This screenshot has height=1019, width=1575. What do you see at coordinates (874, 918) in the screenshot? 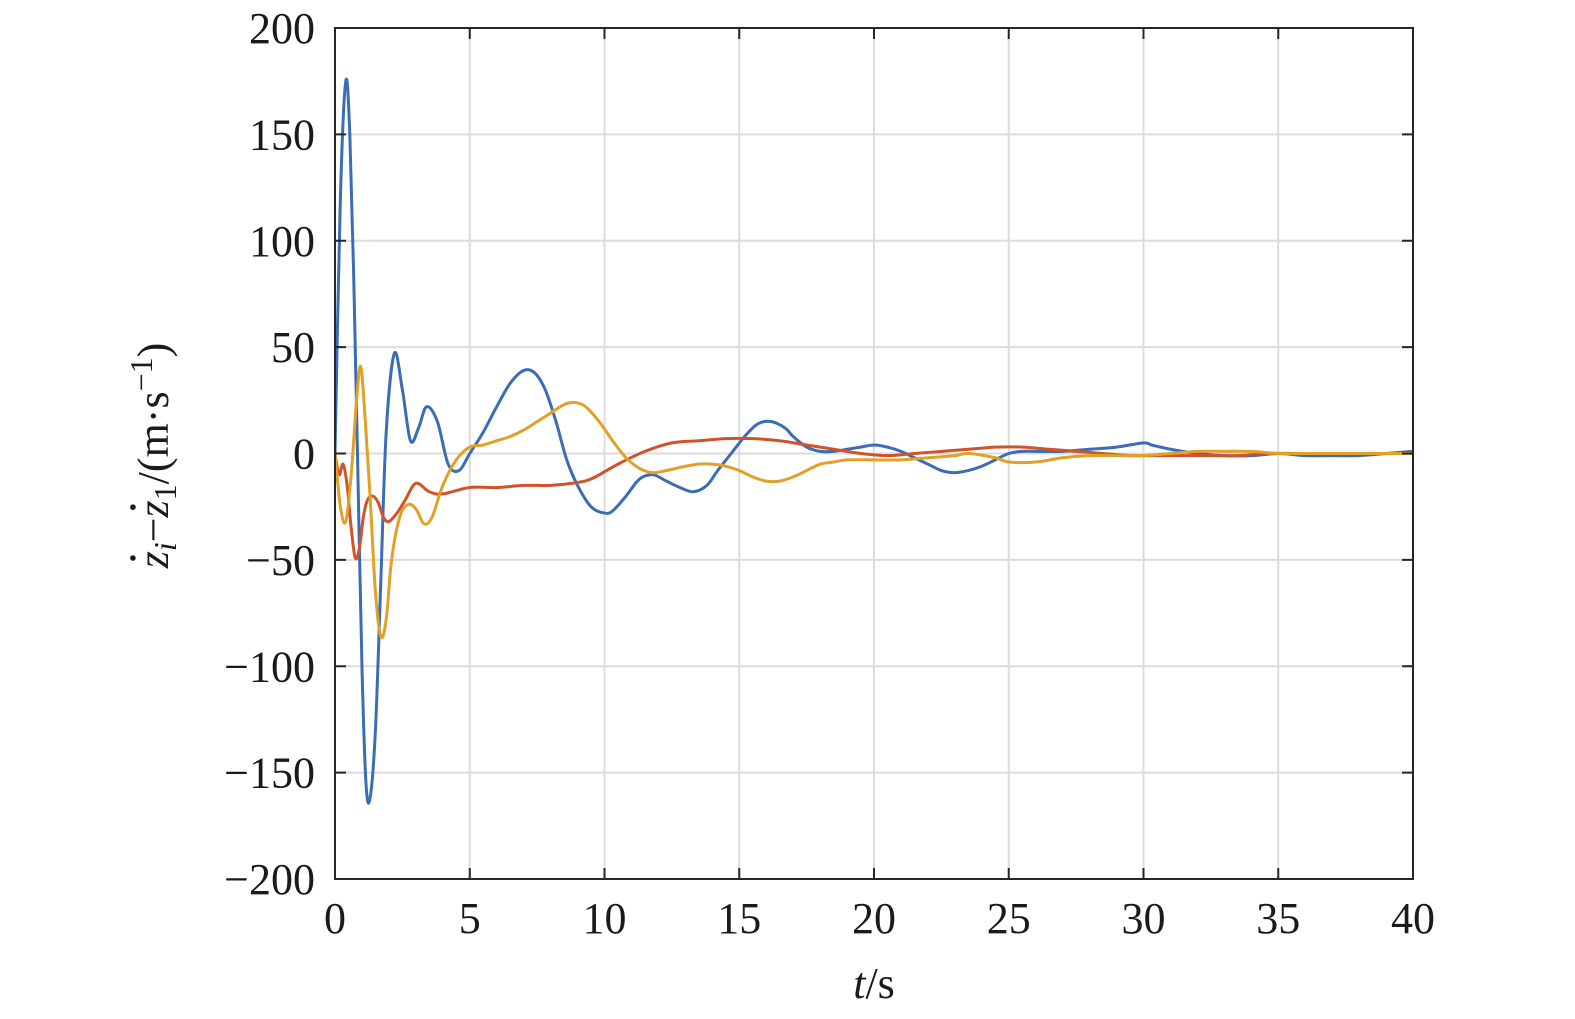
I see `x-tick-label-4: 20` at bounding box center [874, 918].